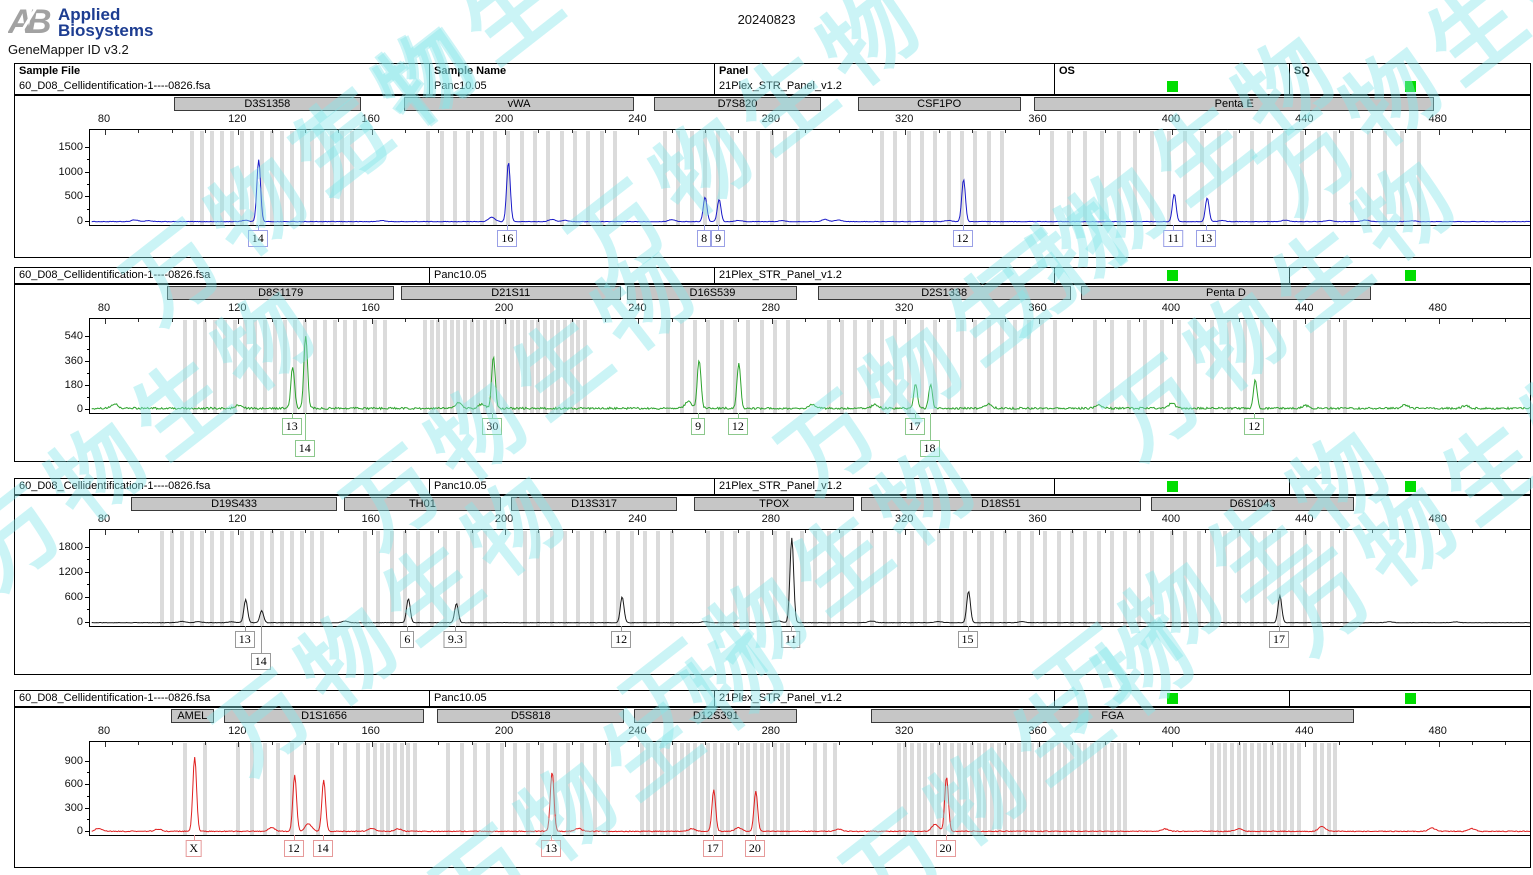 Image resolution: width=1533 pixels, height=875 pixels. Describe the element at coordinates (808, 788) in the screenshot. I see `electropherogram-plot-red` at that location.